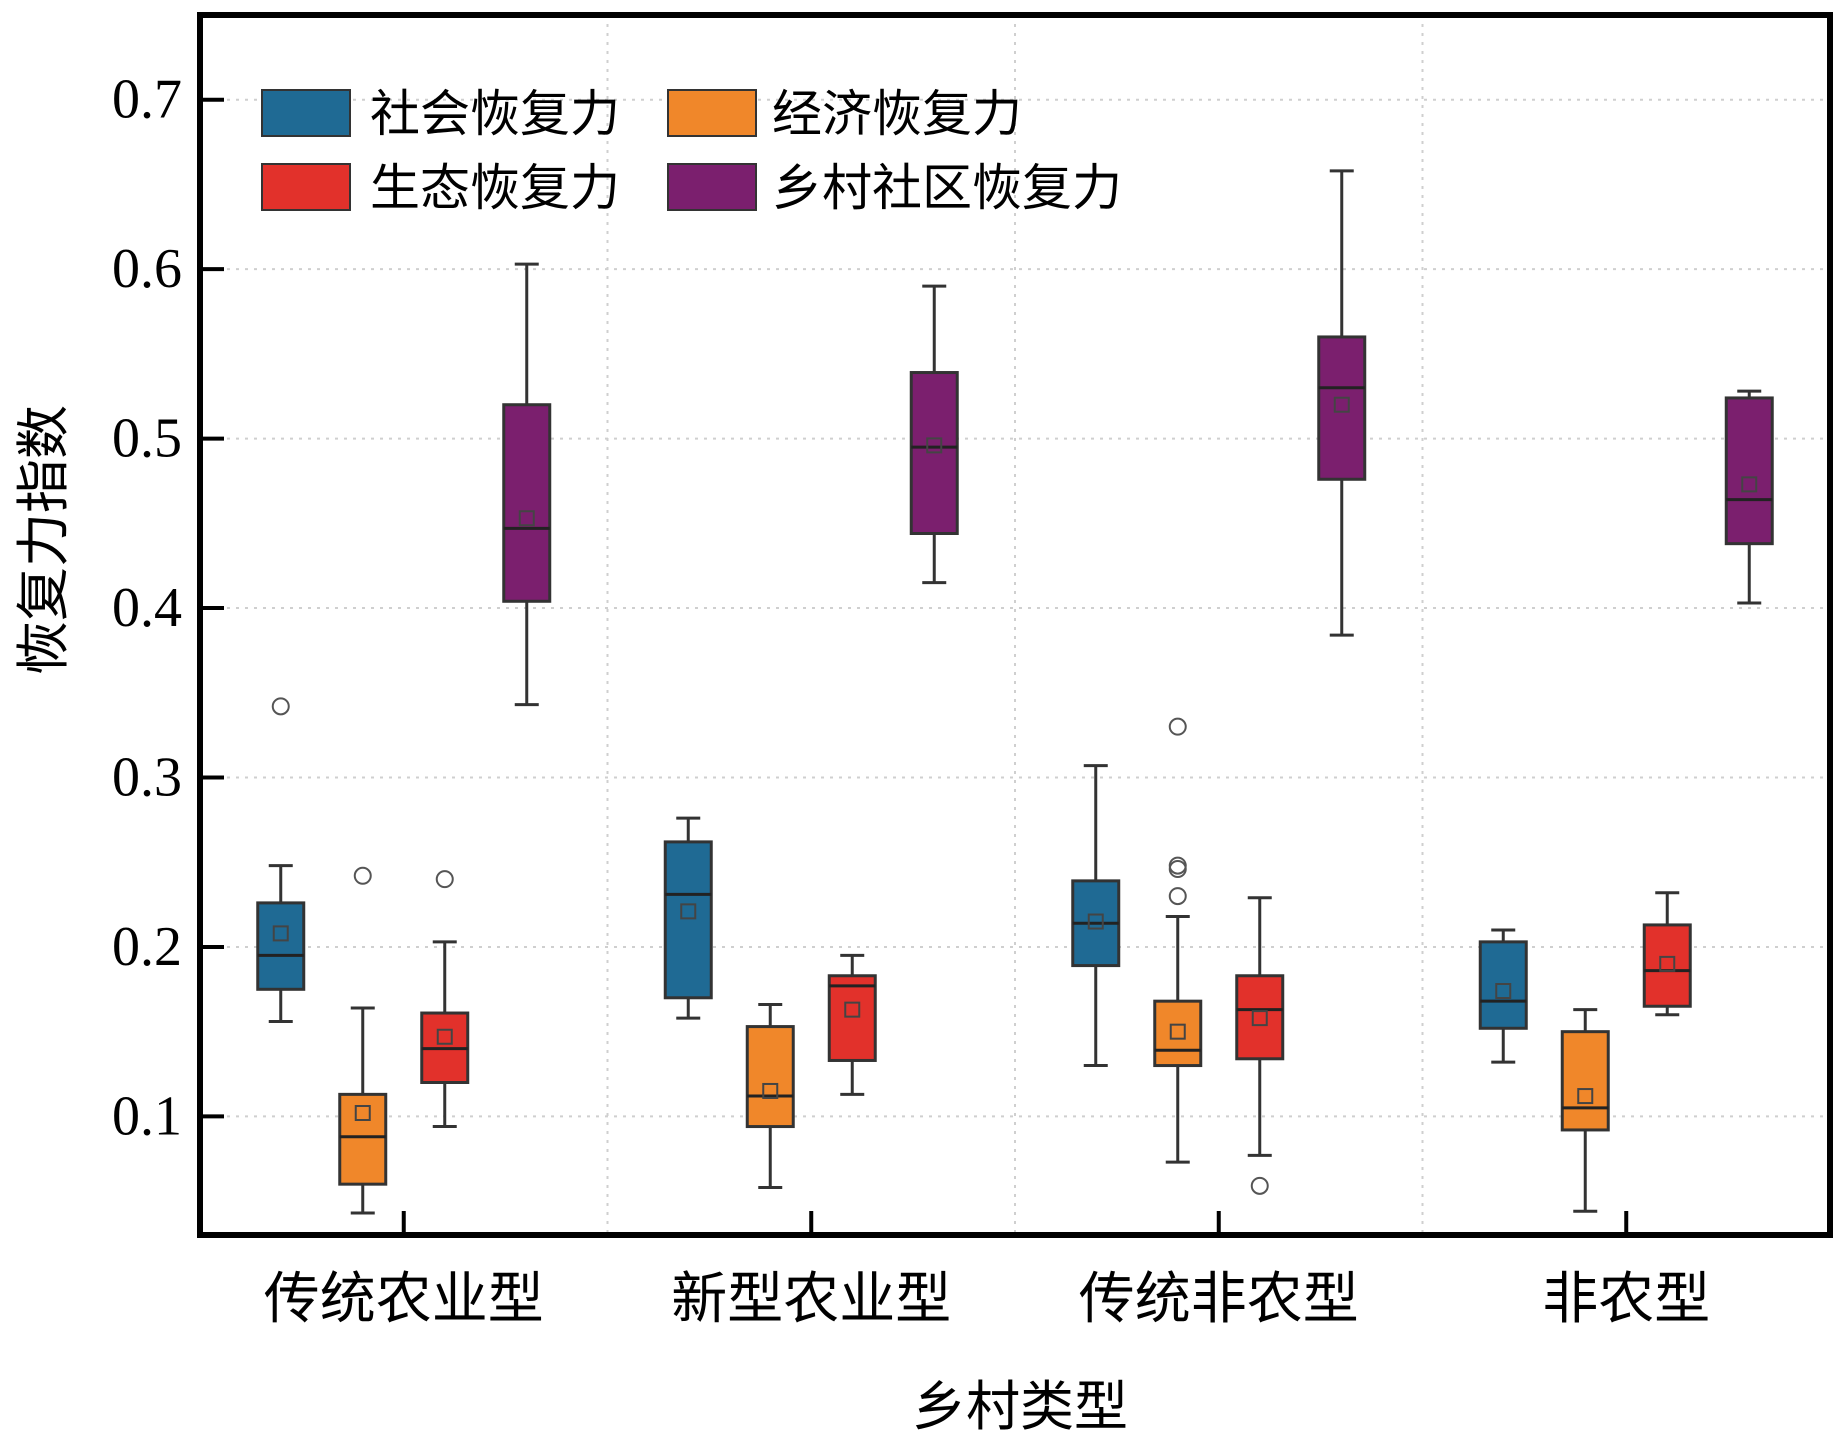  Describe the element at coordinates (147, 100) in the screenshot. I see `y-tick-label: 0.7` at that location.